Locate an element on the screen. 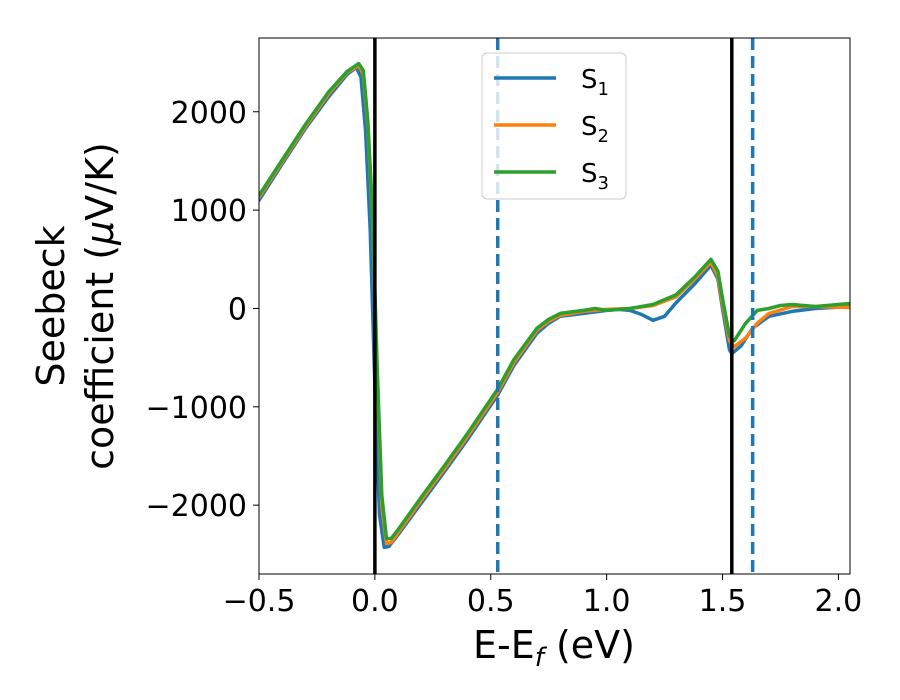 Image resolution: width=900 pixels, height=700 pixels. y-tick-label: 0 is located at coordinates (237, 309).